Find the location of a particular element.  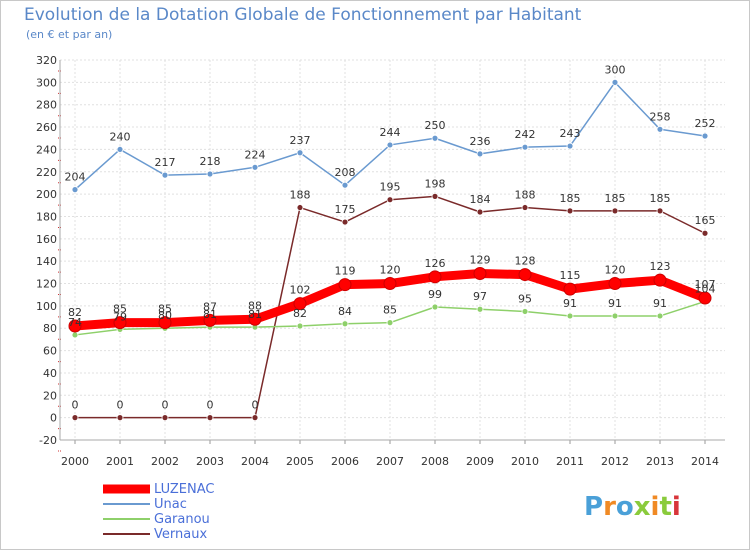

data-label-luzenac: 129 is located at coordinates (480, 259).